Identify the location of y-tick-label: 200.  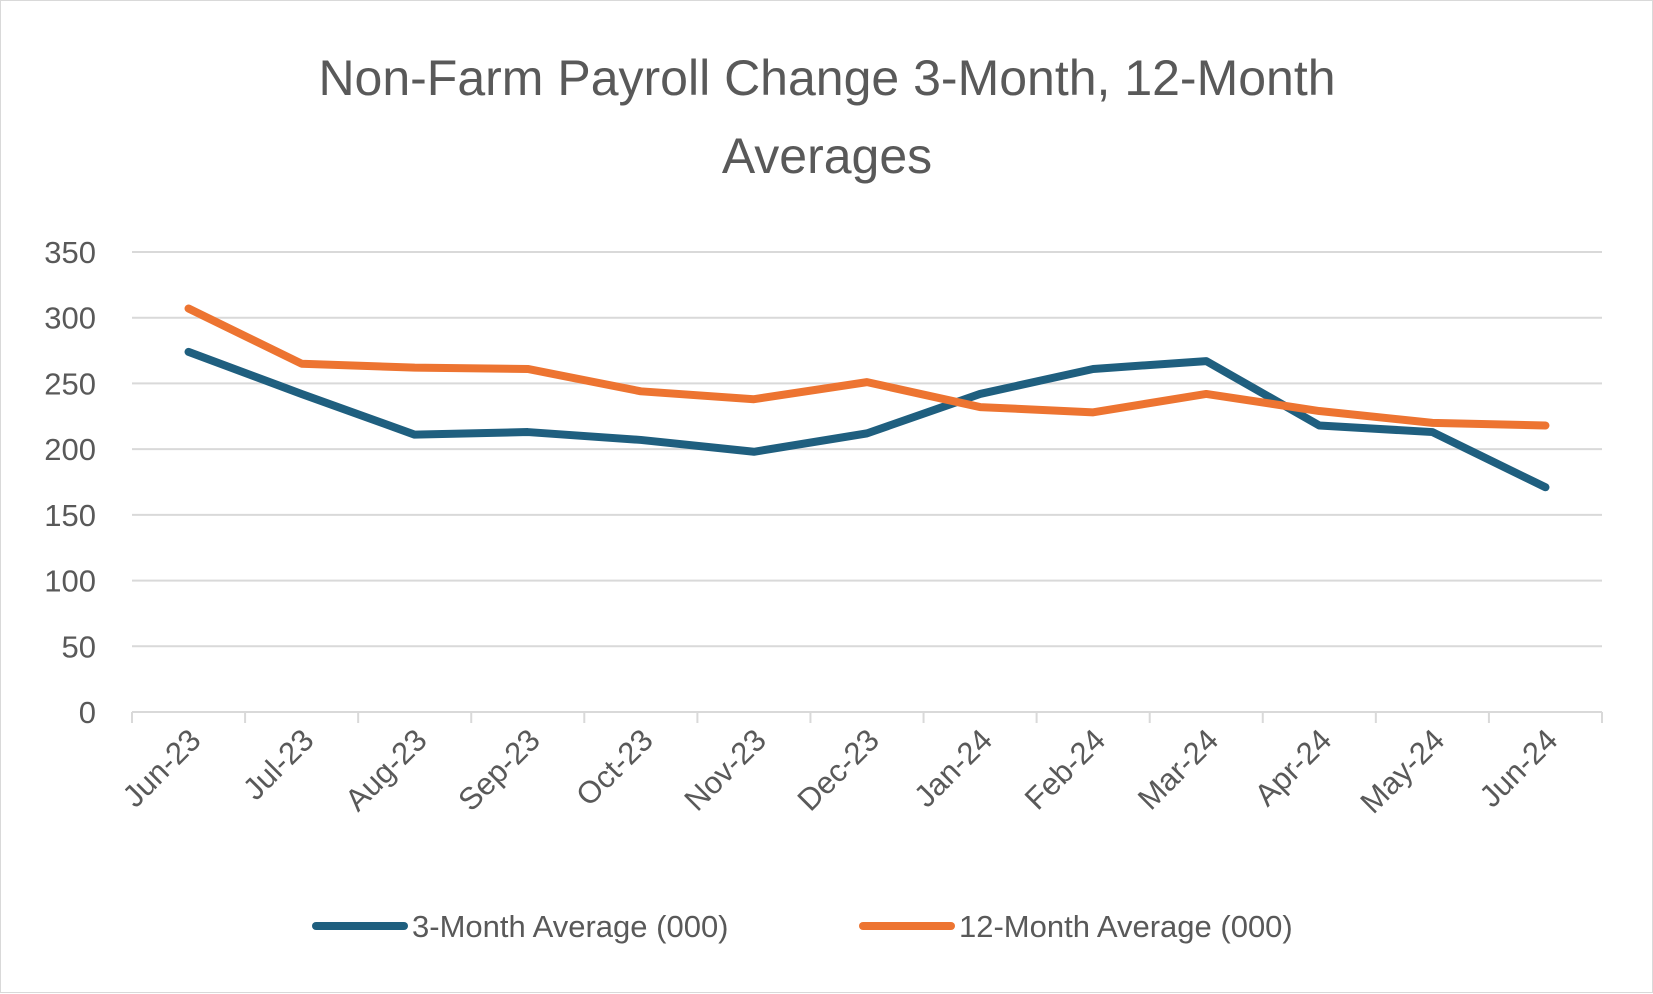
(70, 449).